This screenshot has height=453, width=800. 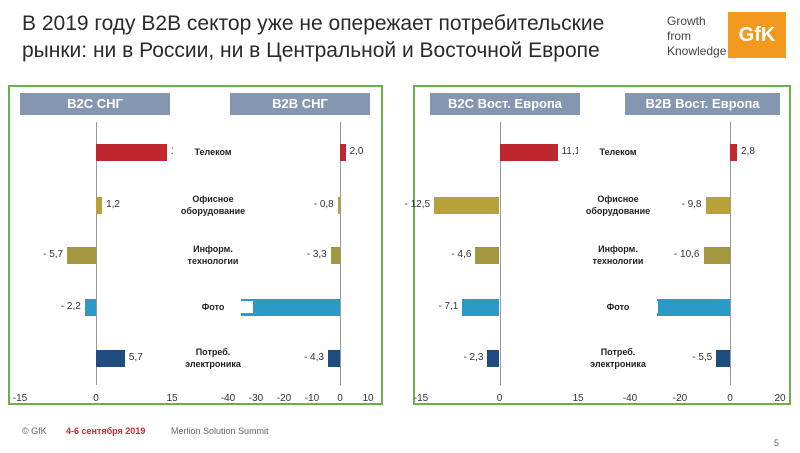 I want to click on category-label-1-3: Фото, so click(x=618, y=307).